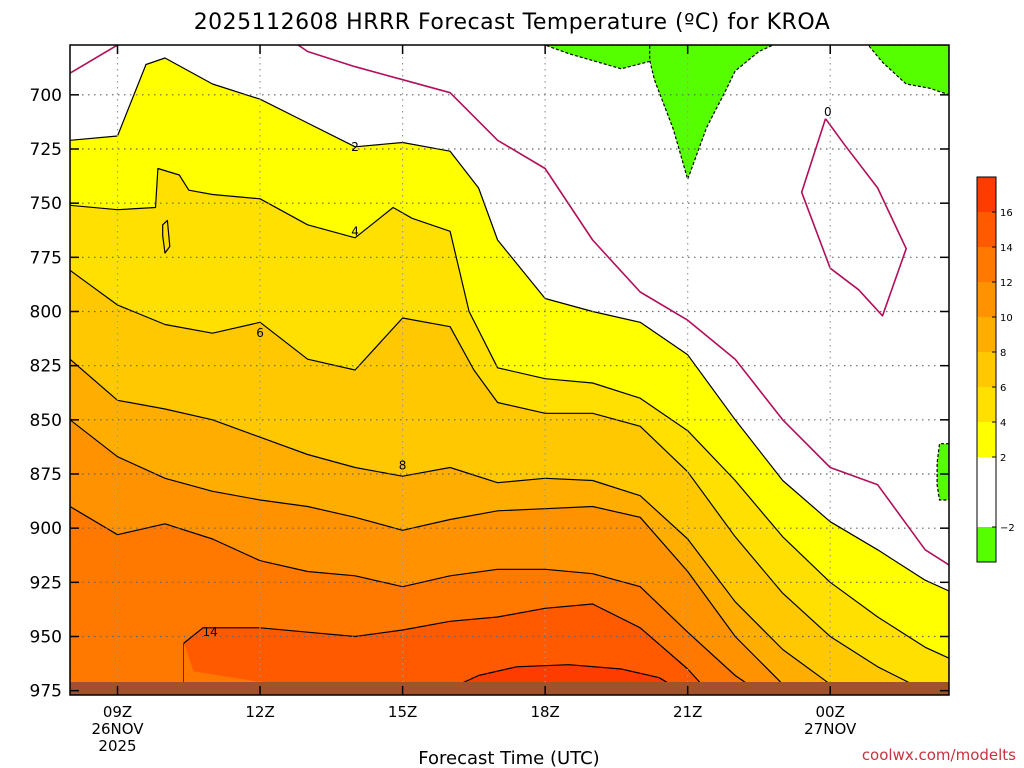 The image size is (1024, 768). What do you see at coordinates (1003, 353) in the screenshot?
I see `colorbar-tick-label: 8` at bounding box center [1003, 353].